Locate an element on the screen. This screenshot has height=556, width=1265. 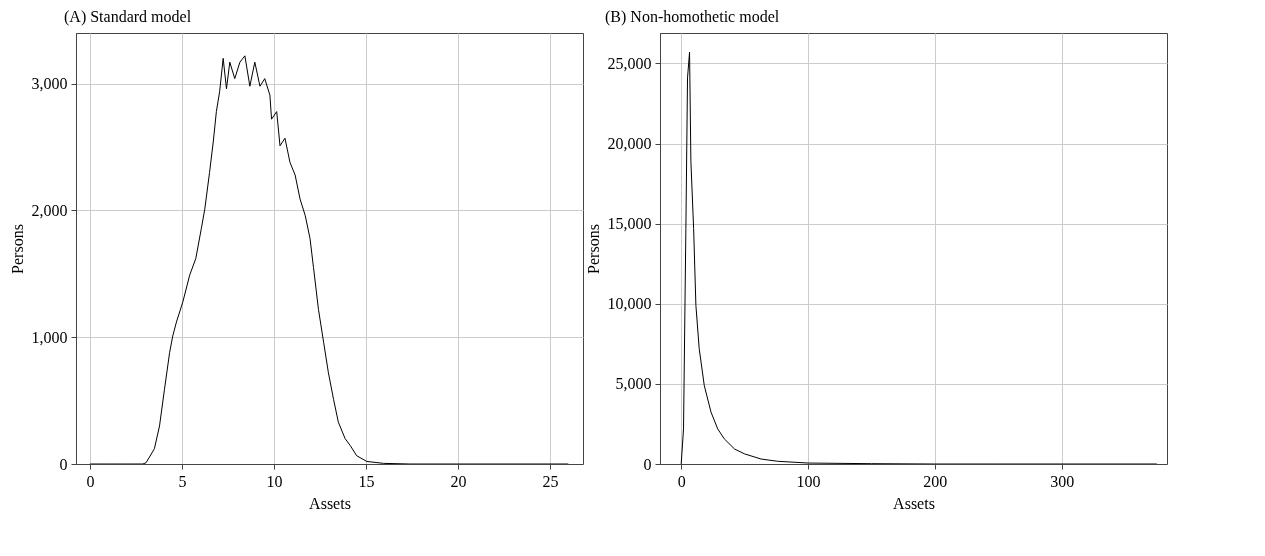
chart-title: (A) Standard model is located at coordinates (128, 17).